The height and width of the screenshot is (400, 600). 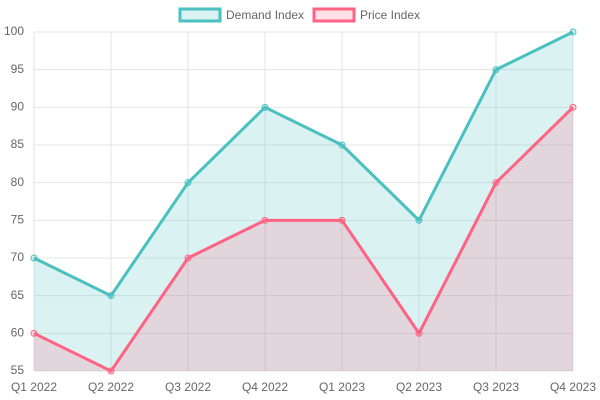 I want to click on y-tick-label: 70, so click(x=18, y=257).